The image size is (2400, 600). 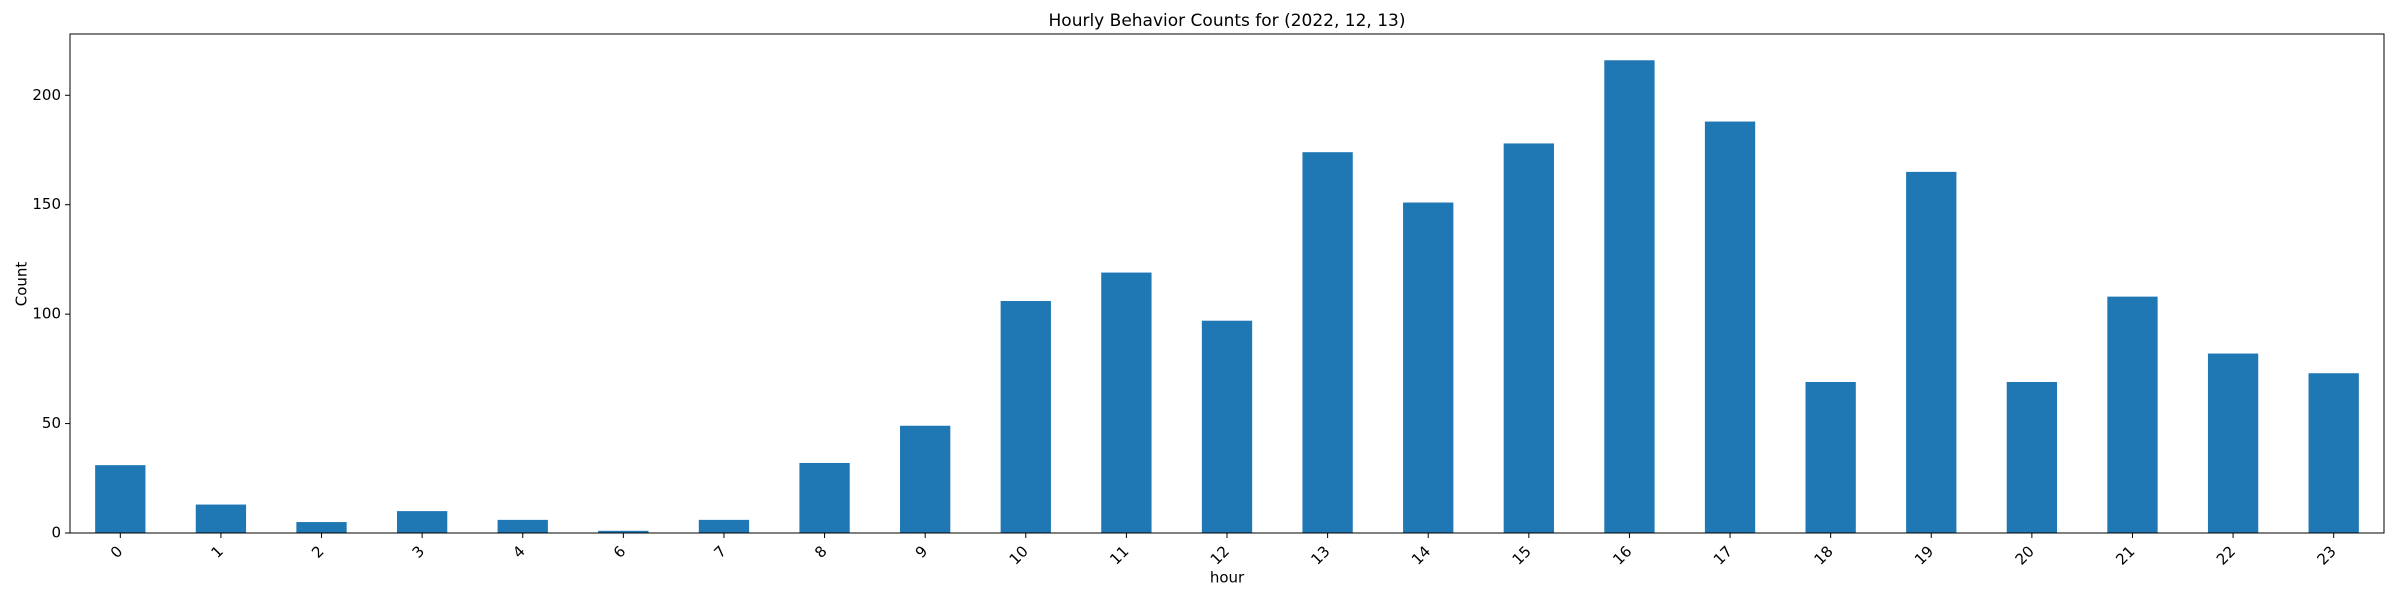 What do you see at coordinates (1522, 555) in the screenshot?
I see `x-tick-label: 15` at bounding box center [1522, 555].